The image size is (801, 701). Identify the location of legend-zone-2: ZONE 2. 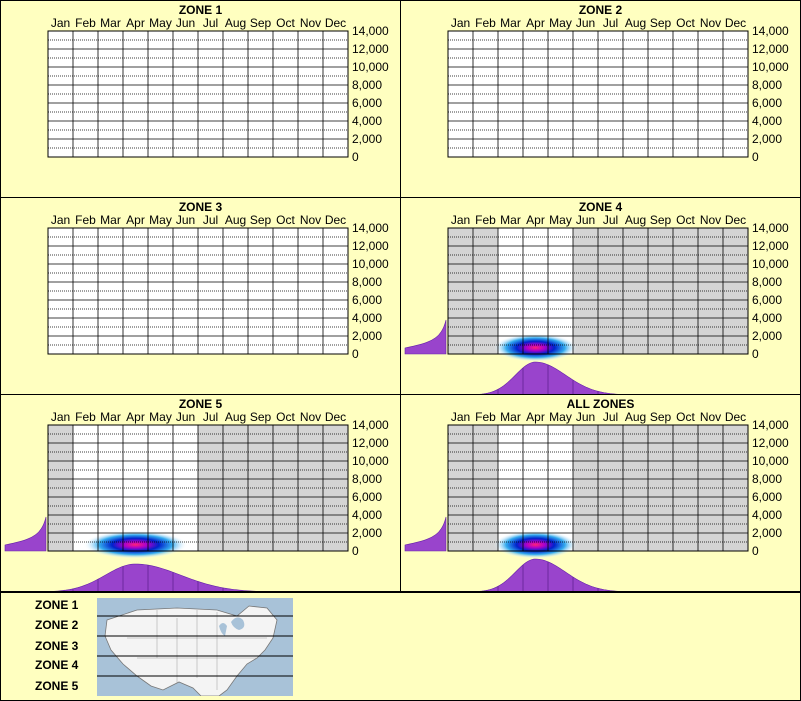
(57, 625).